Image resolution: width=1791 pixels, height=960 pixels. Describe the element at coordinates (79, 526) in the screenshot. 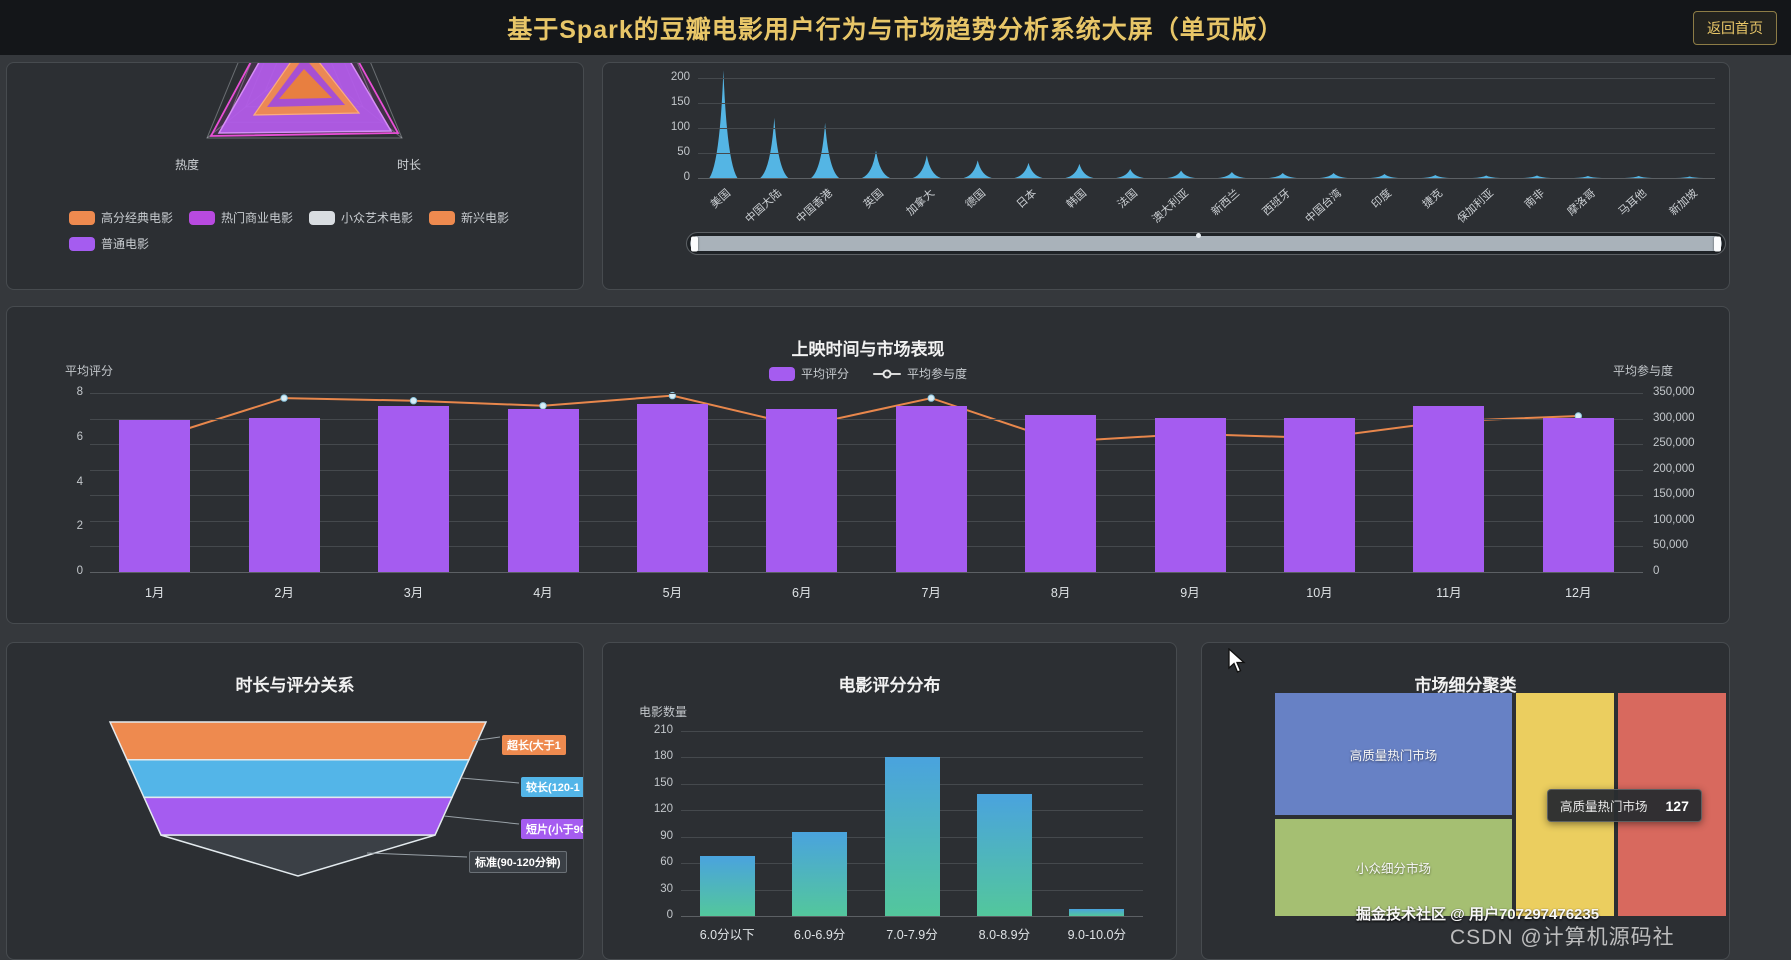

I see `left-axis-tick-label: 2` at that location.